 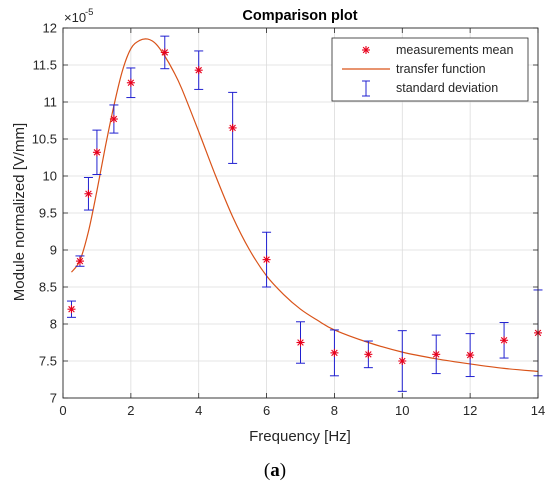 What do you see at coordinates (447, 88) in the screenshot?
I see `legend-label-standard-deviation: standard deviation` at bounding box center [447, 88].